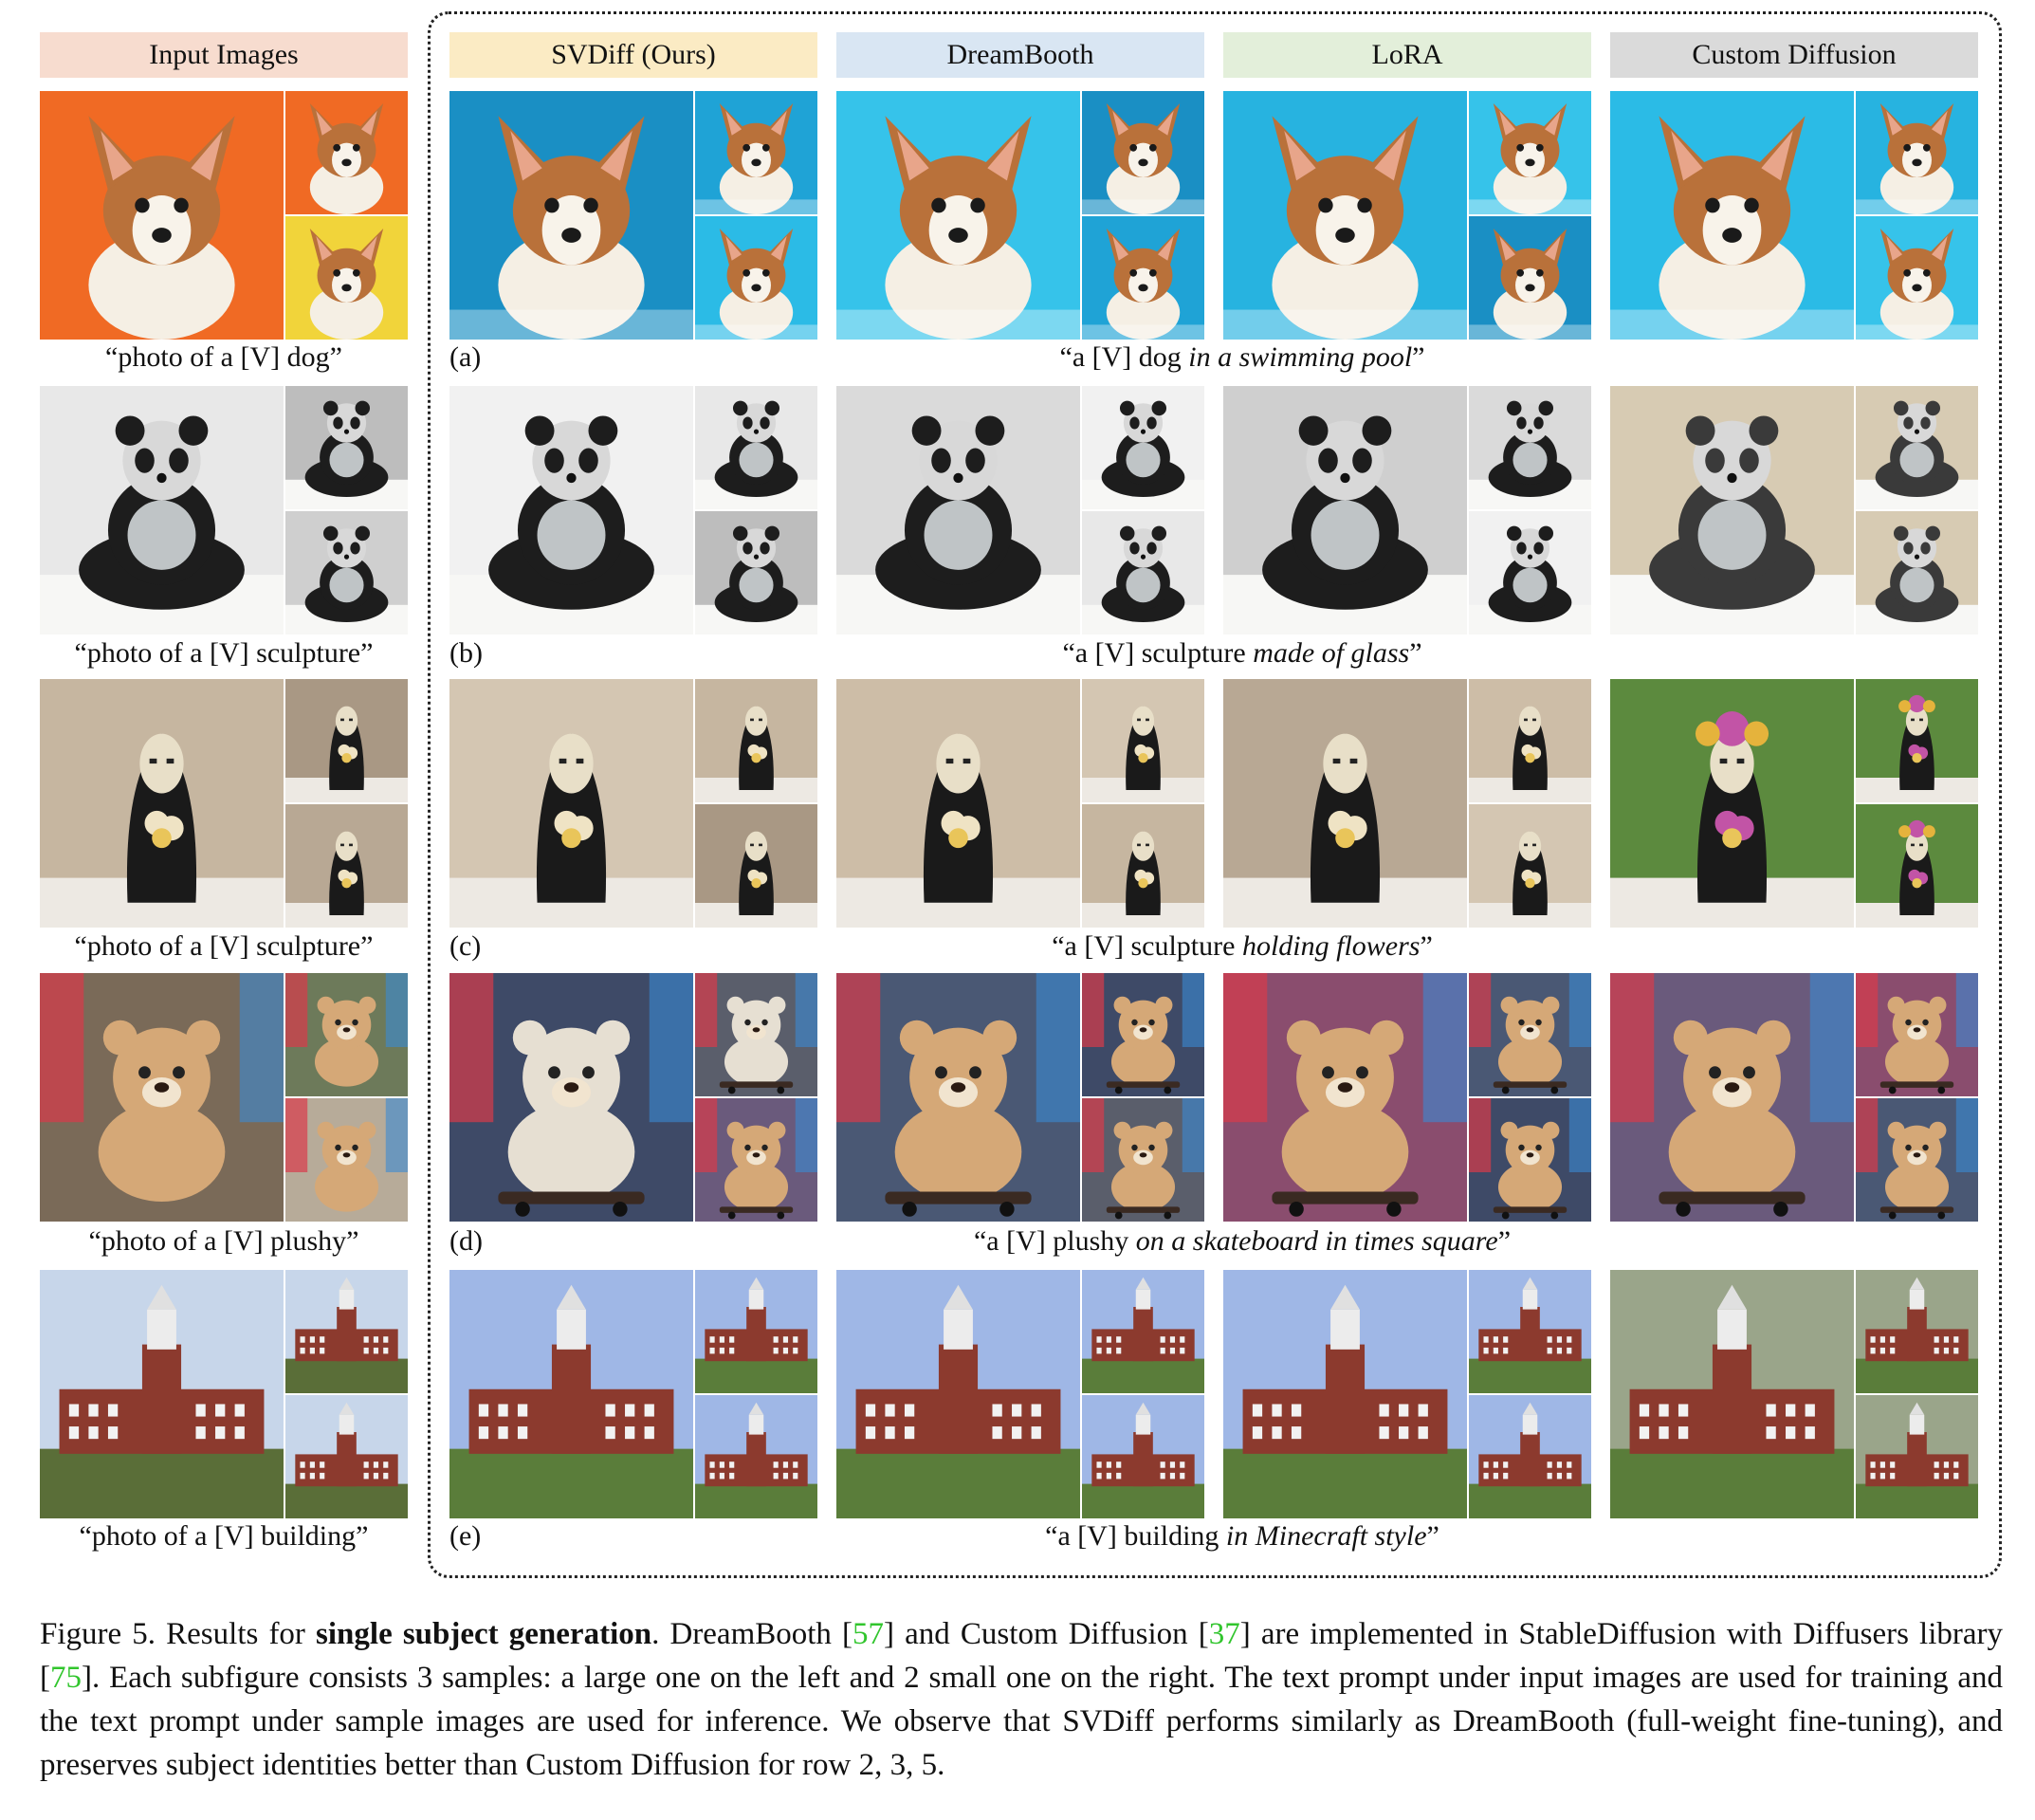  Describe the element at coordinates (1407, 55) in the screenshot. I see `header-lora: LoRA` at that location.